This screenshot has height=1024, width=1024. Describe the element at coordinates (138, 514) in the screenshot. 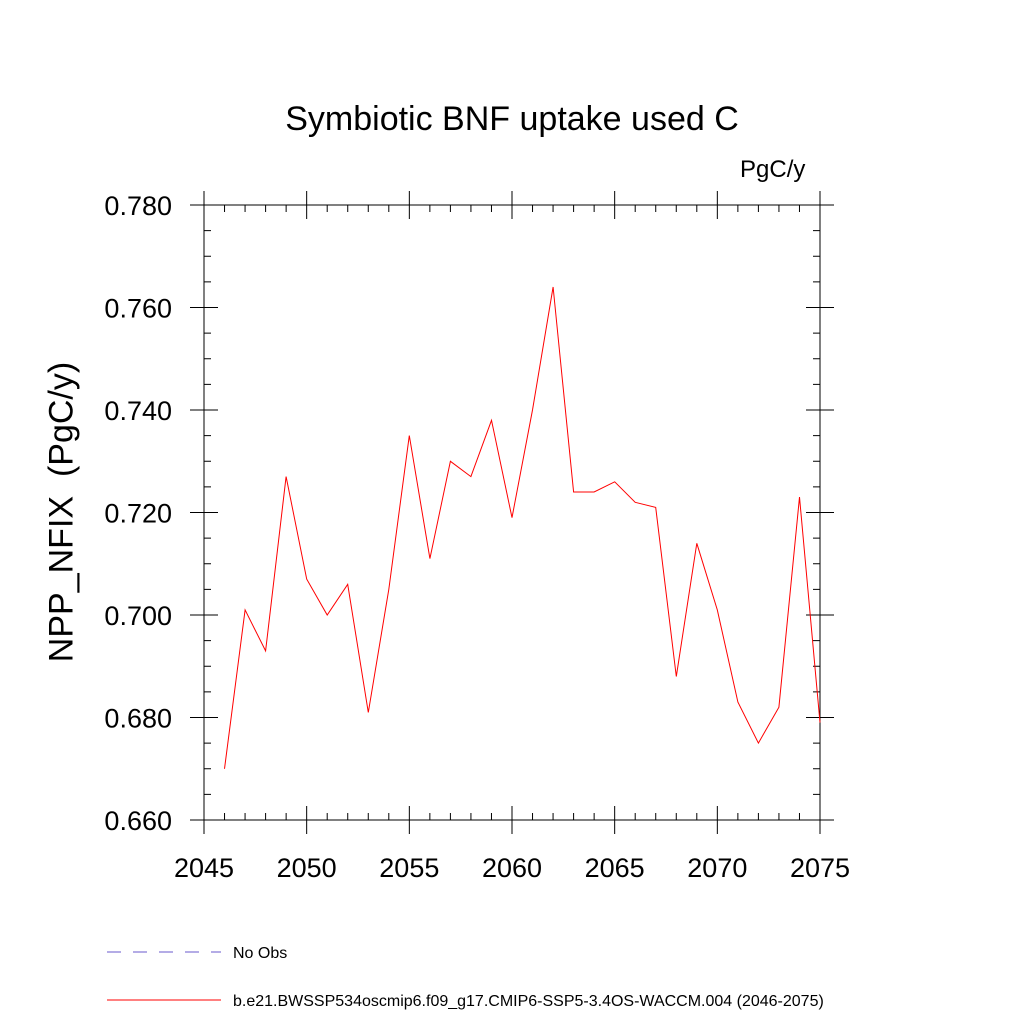

I see `y-tick-label: 0.720` at that location.